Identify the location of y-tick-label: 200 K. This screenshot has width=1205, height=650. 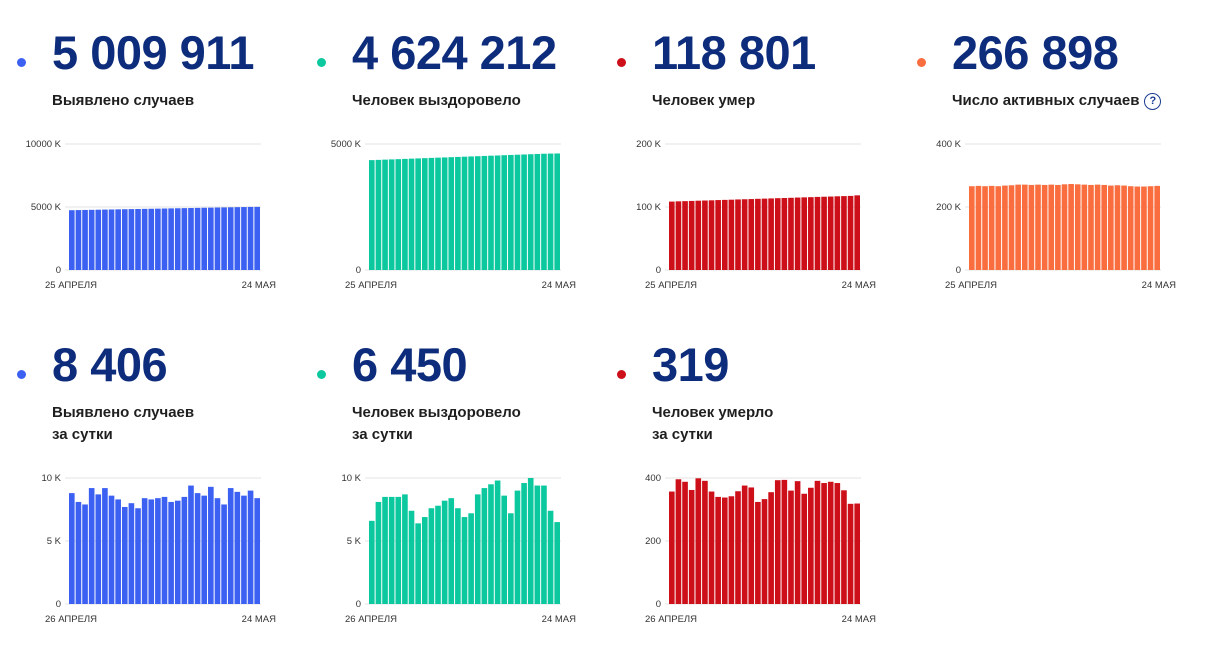
(648, 144).